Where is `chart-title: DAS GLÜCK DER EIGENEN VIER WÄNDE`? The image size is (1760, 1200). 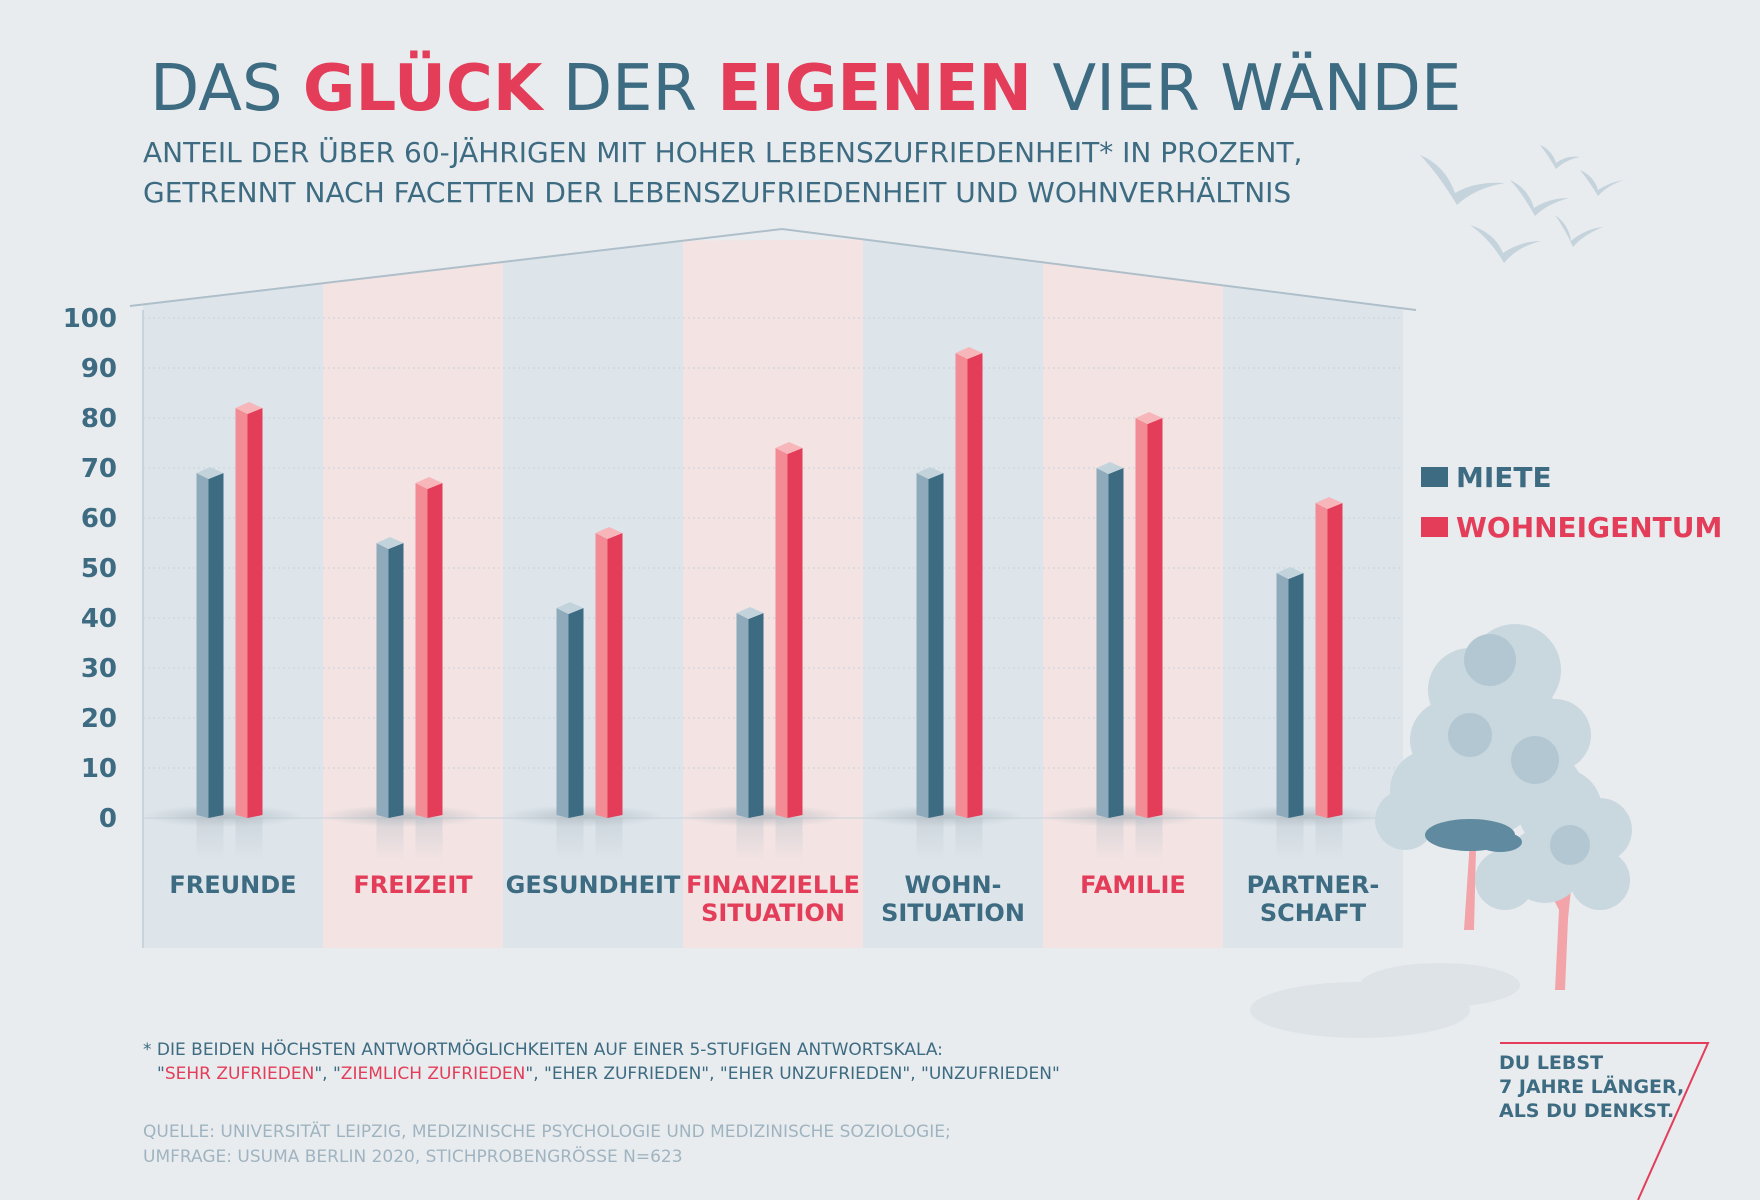
chart-title: DAS GLÜCK DER EIGENEN VIER WÄNDE is located at coordinates (805, 88).